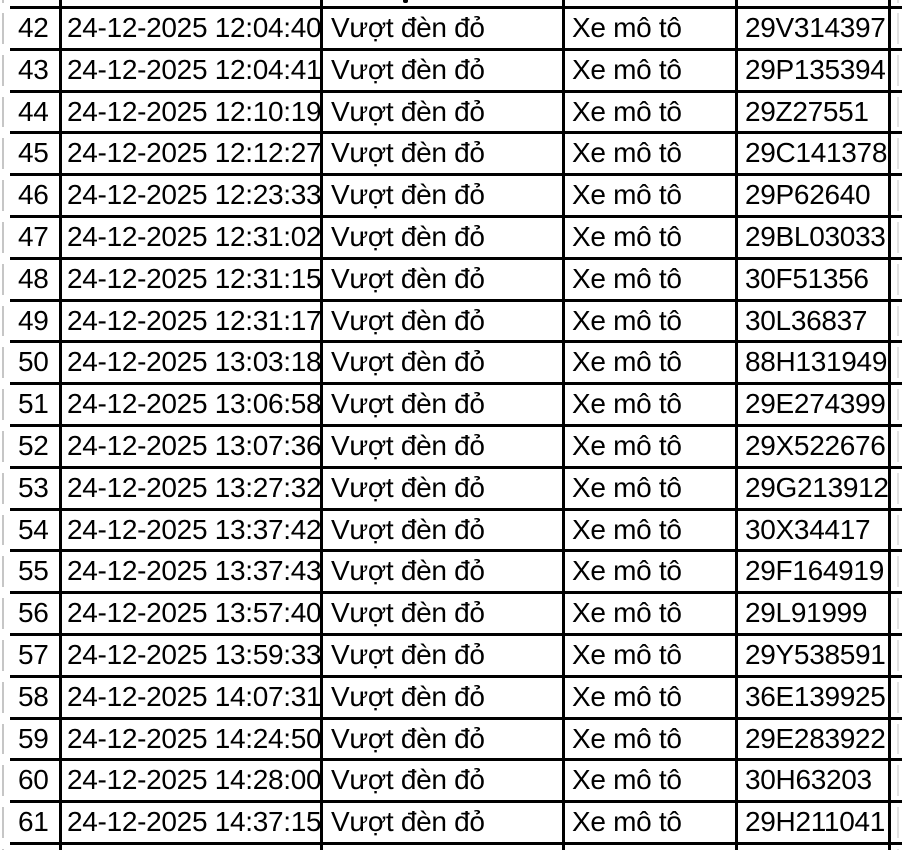  I want to click on cell-stt: 60, so click(36, 781).